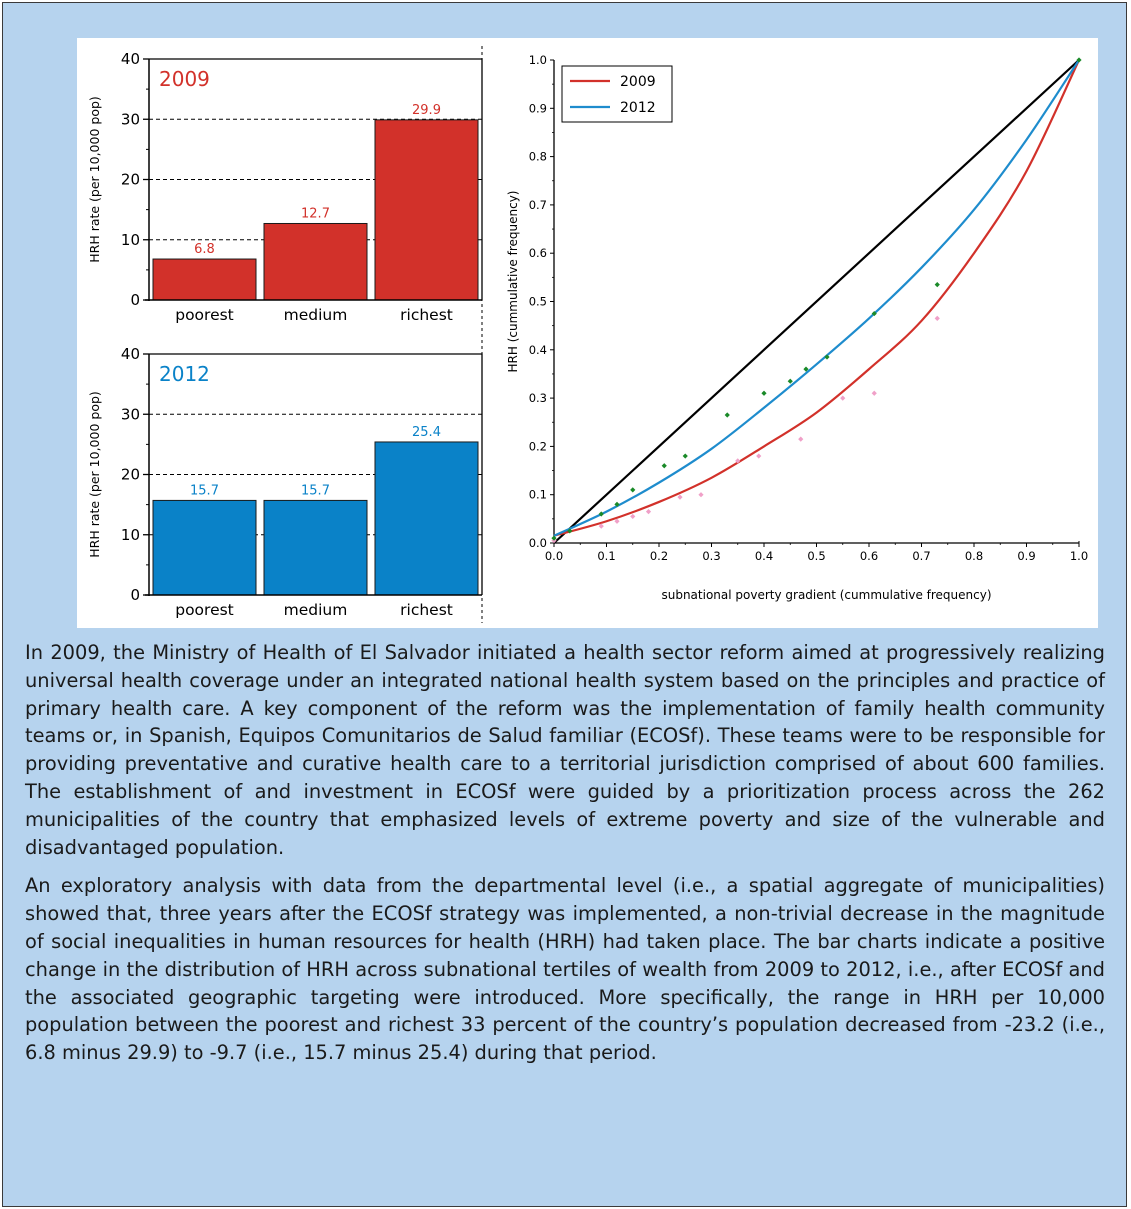 The image size is (1131, 1209). I want to click on y-tick-label: 0.6, so click(538, 253).